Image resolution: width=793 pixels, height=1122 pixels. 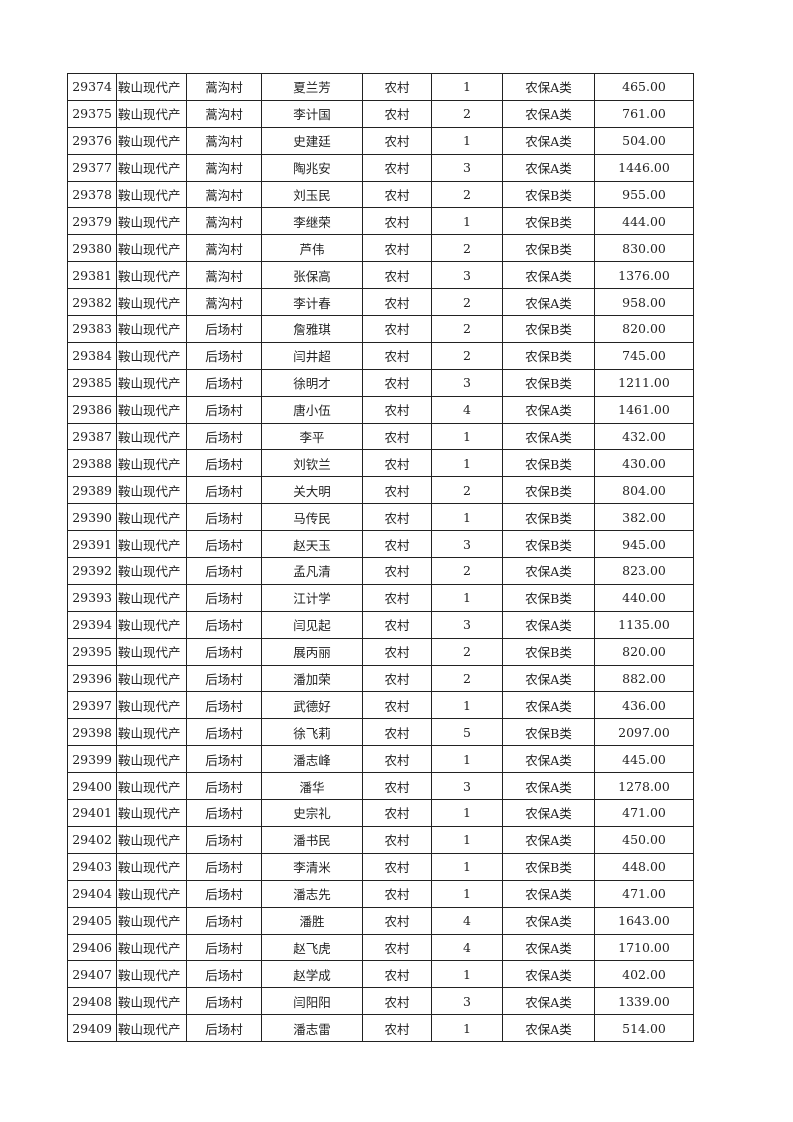 I want to click on record-id-cell: 29374, so click(x=92, y=87).